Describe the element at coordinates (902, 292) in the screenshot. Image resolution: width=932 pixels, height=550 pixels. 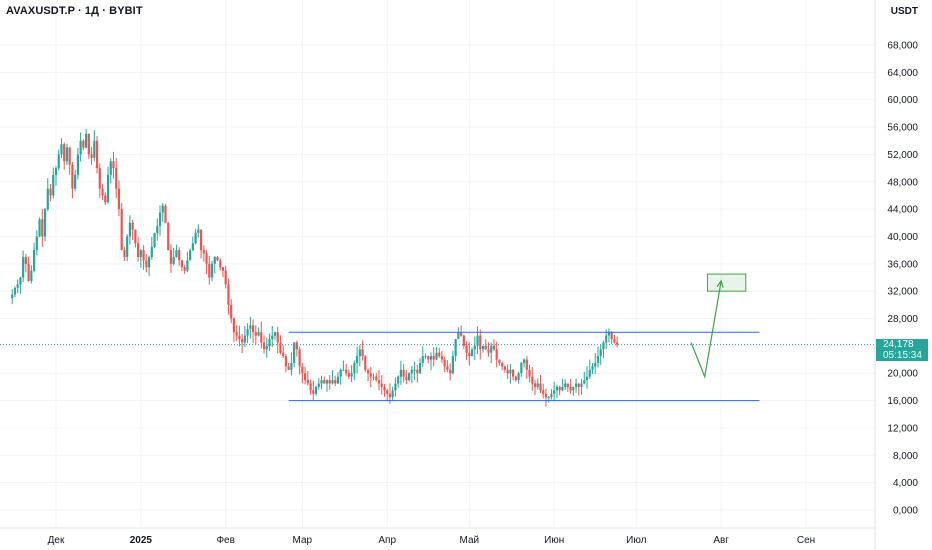
I see `y-tick-label: 32,000` at that location.